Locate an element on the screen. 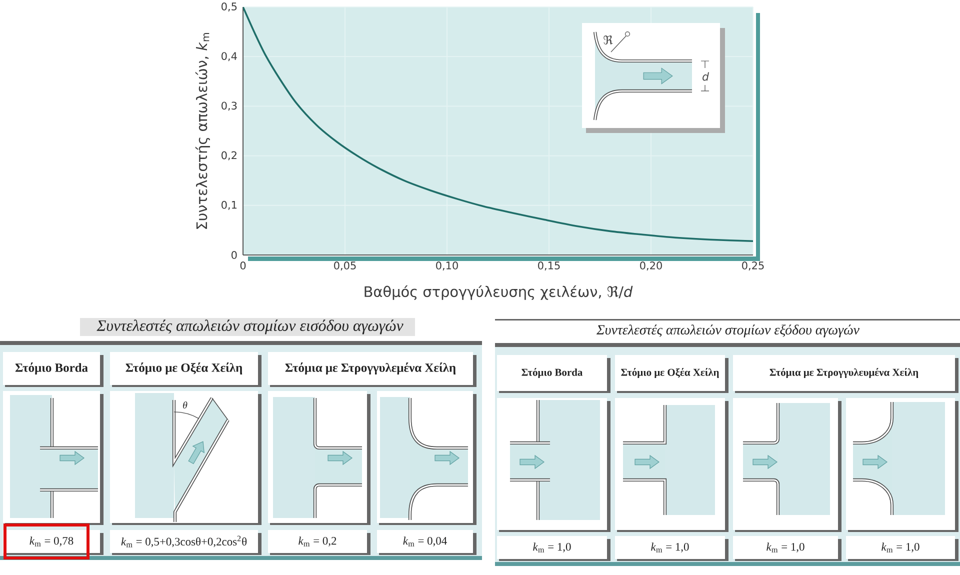 The image size is (960, 575). annotation: d is located at coordinates (706, 76).